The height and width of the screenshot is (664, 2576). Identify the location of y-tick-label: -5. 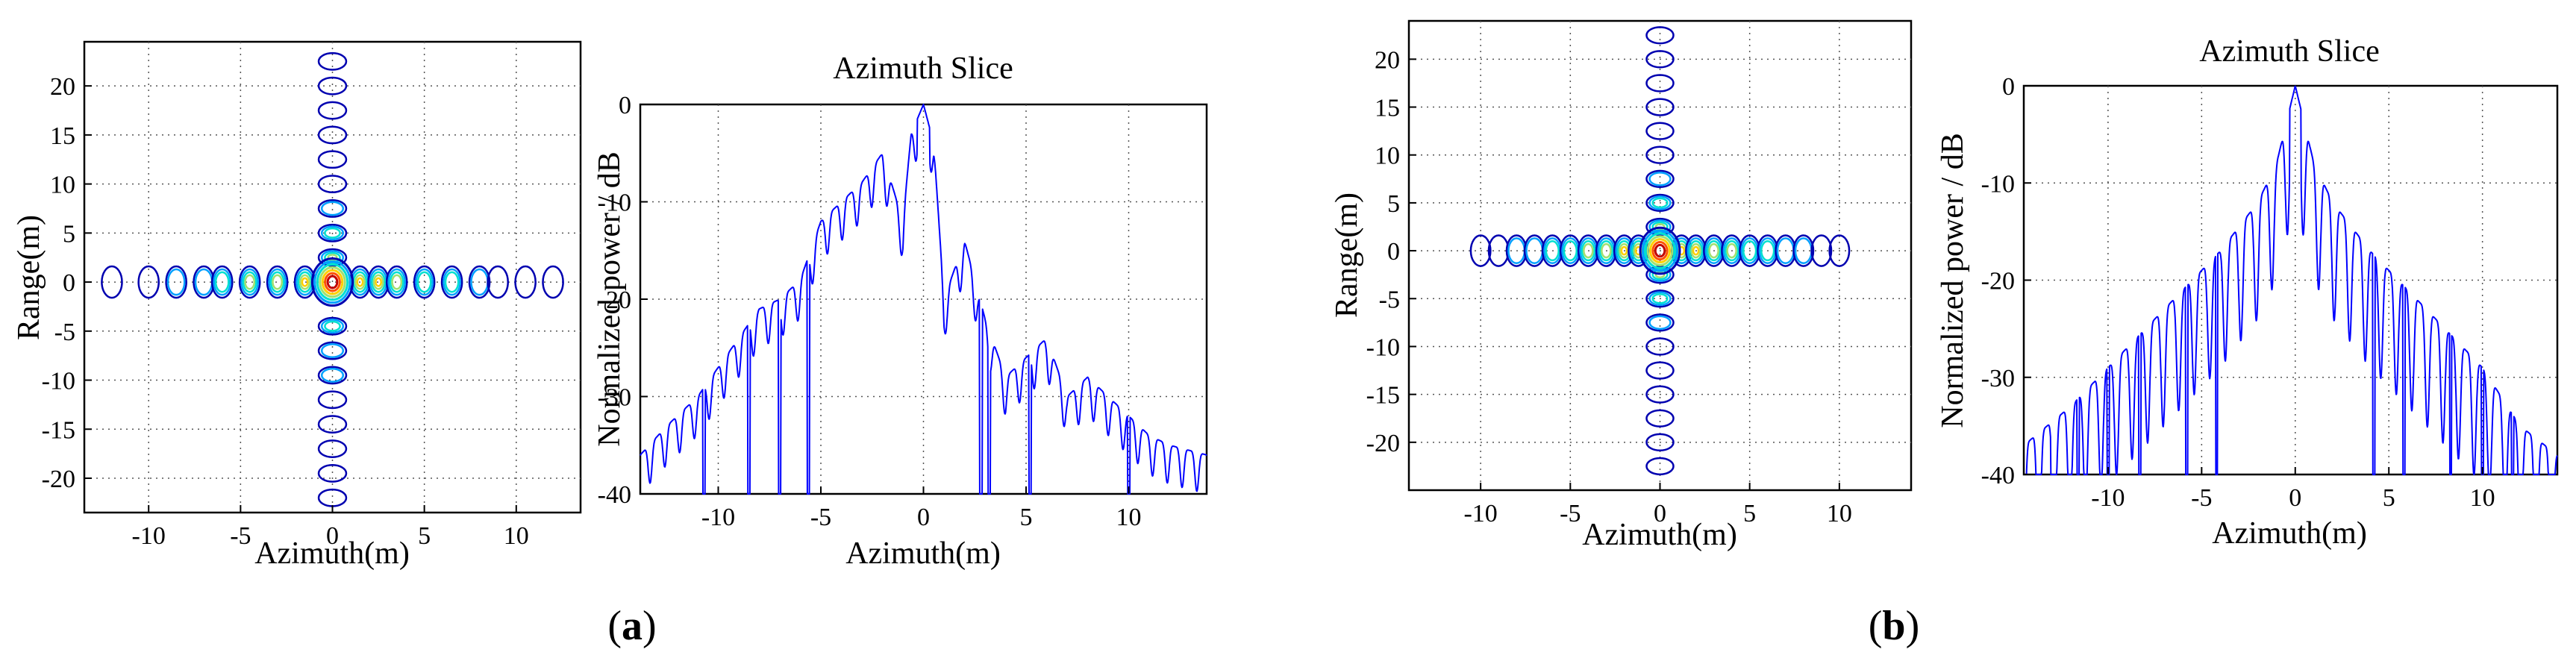
(1389, 299).